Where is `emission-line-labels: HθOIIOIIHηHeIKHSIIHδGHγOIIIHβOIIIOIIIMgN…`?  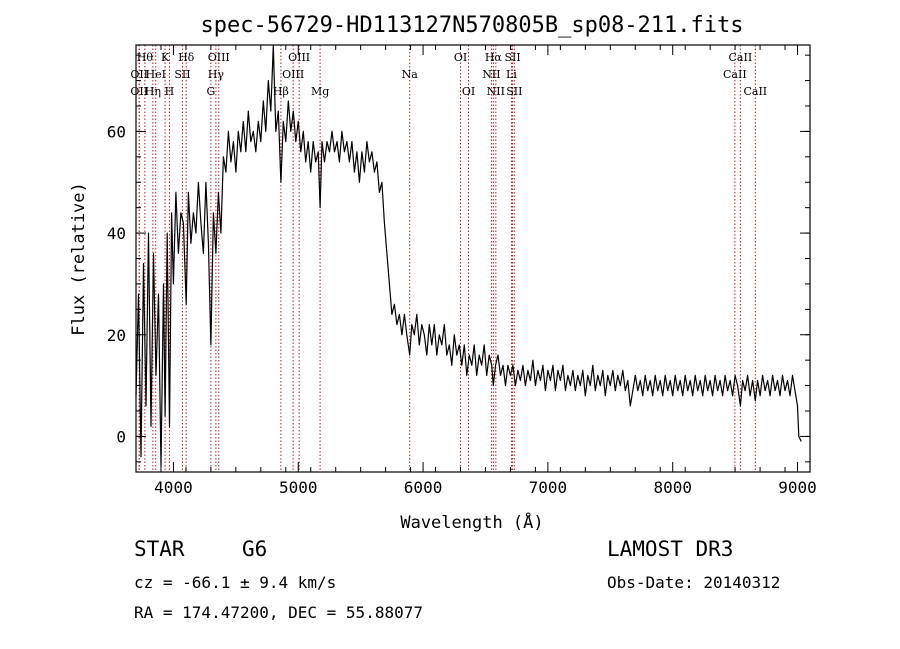 emission-line-labels: HθOIIOIIHηHeIKHSIIHδGHγOIIIHβOIIIOIIIMgN… is located at coordinates (448, 74).